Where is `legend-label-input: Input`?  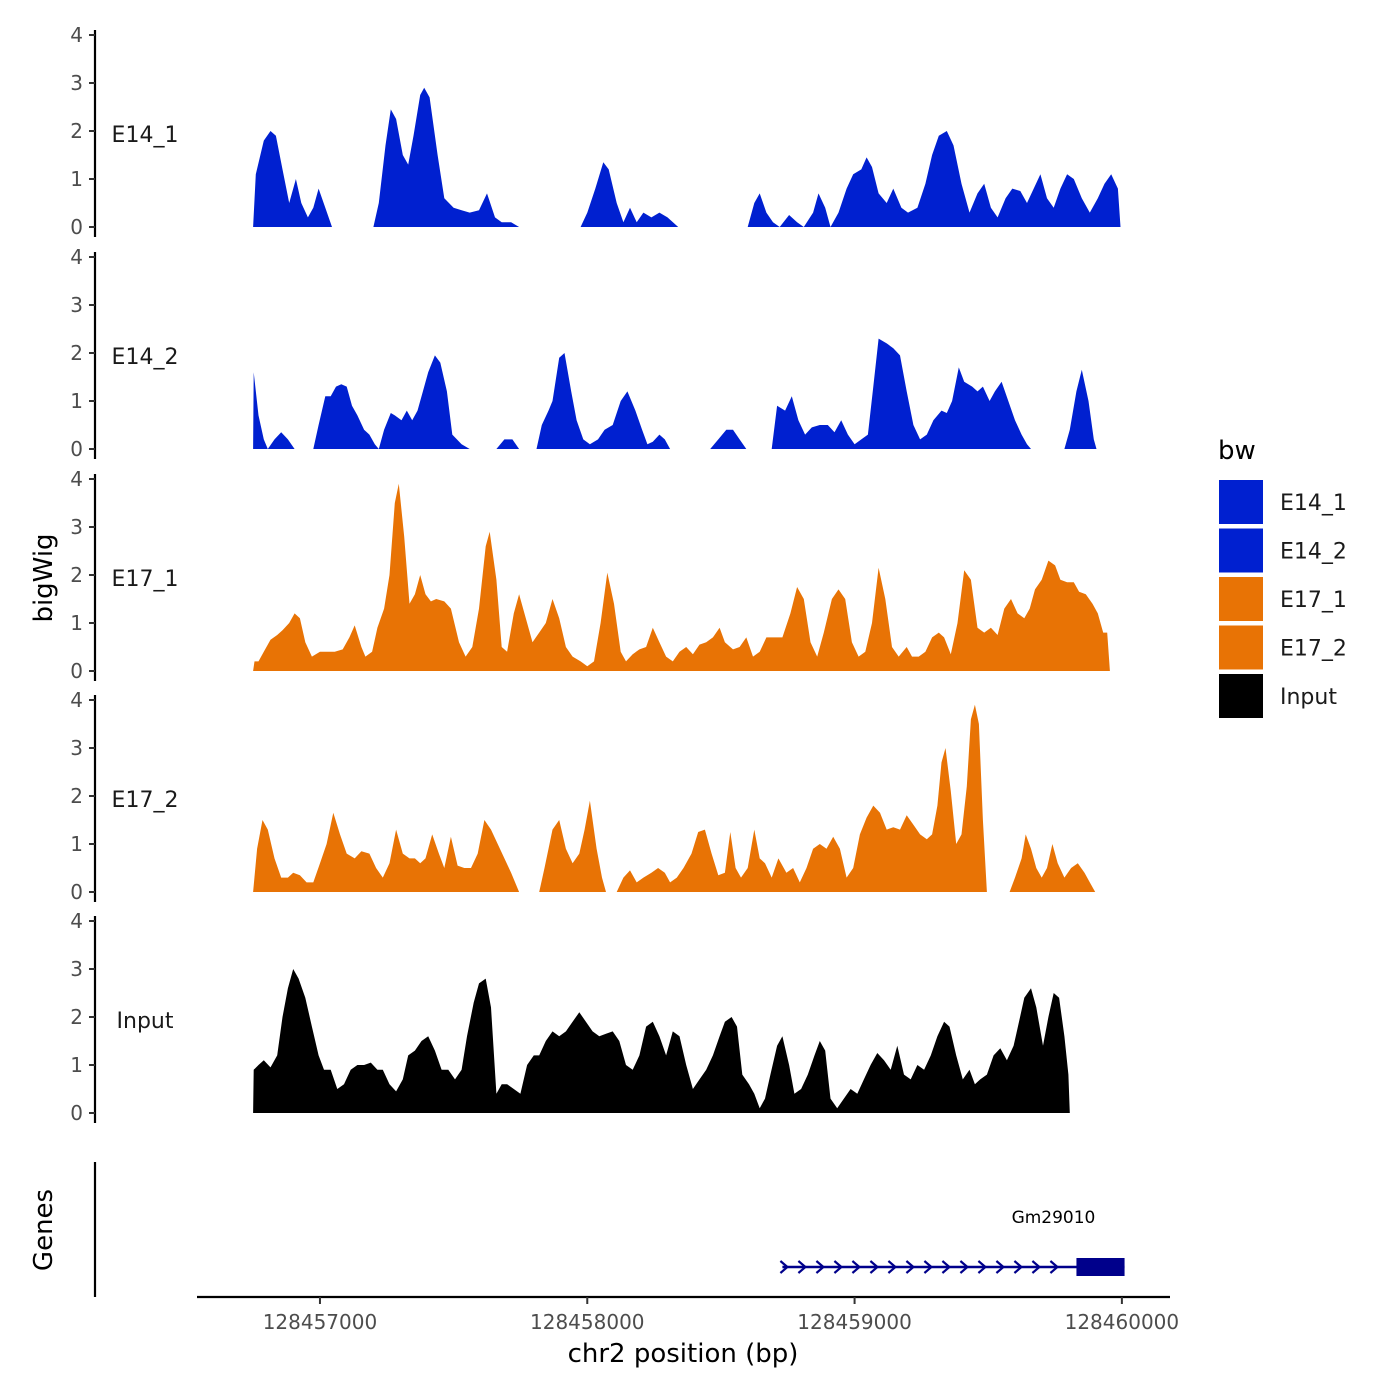
legend-label-input: Input is located at coordinates (1308, 697).